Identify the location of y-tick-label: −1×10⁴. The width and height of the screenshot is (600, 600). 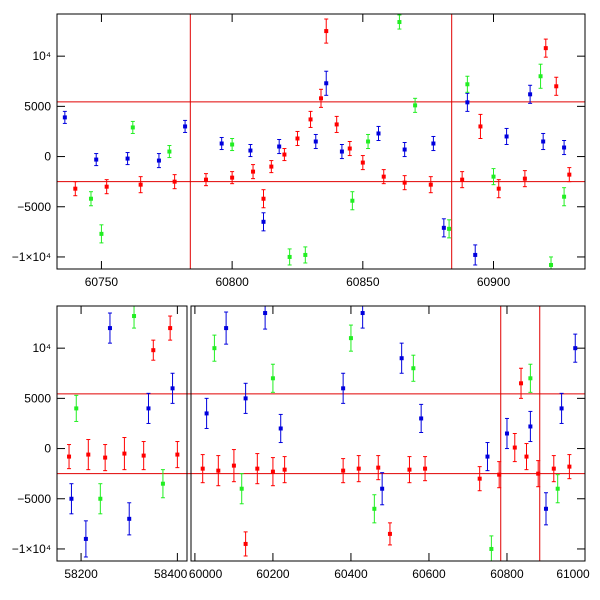
(31, 257).